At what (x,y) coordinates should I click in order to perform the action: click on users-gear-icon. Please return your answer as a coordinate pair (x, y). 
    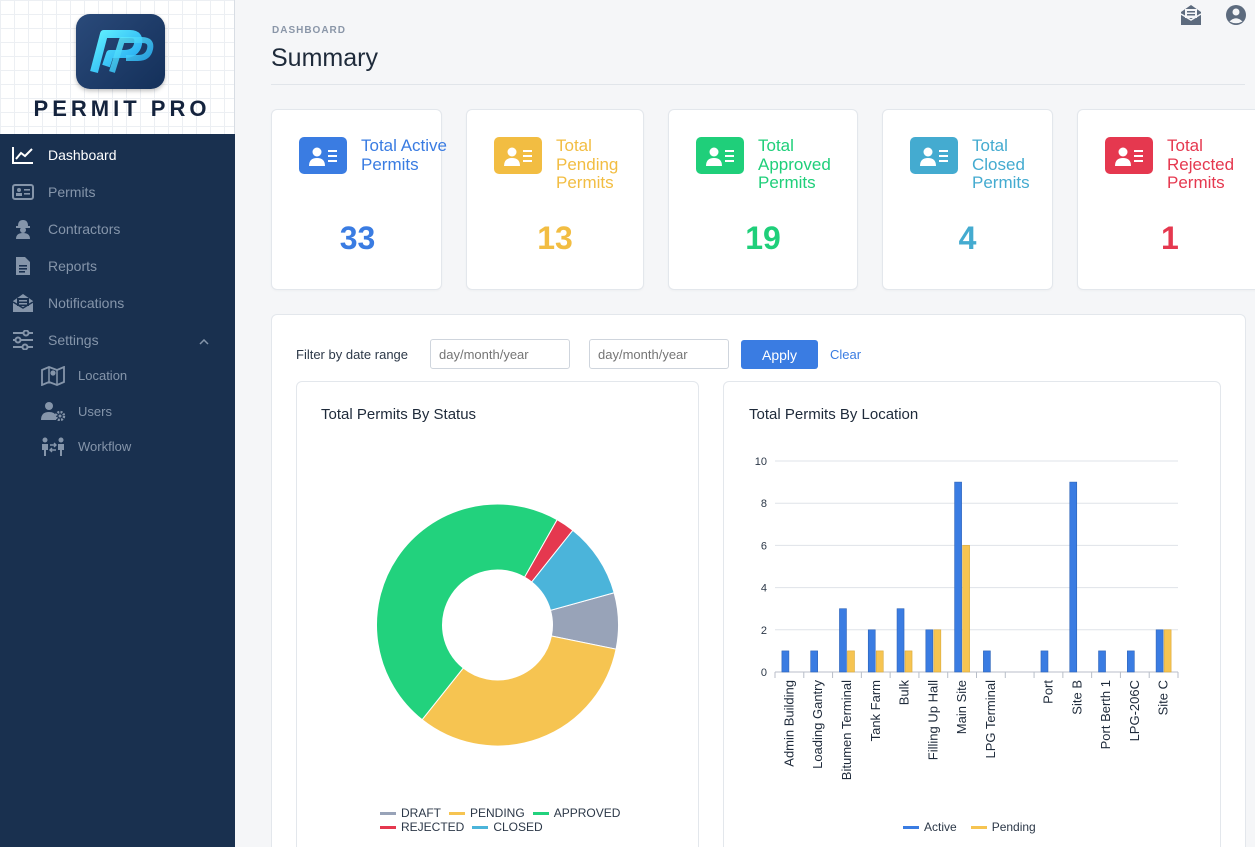
    Looking at the image, I should click on (53, 411).